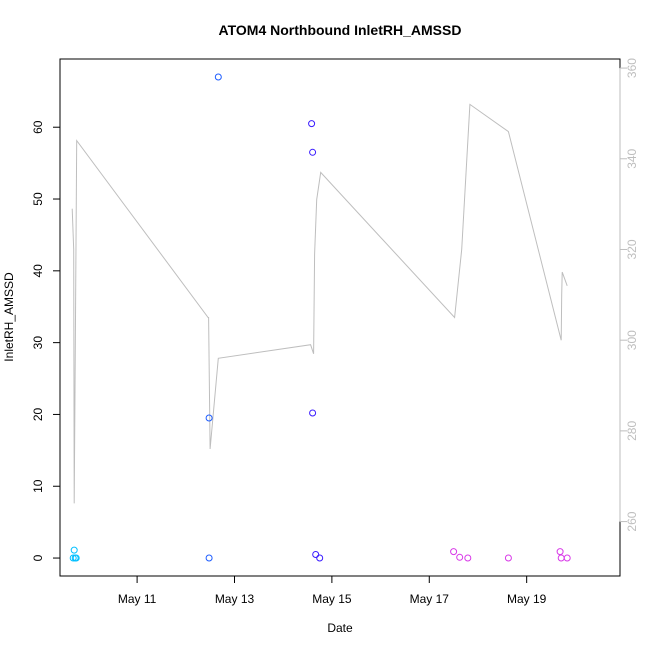  I want to click on y-axis-label: InletRH_AMSSD, so click(9, 317).